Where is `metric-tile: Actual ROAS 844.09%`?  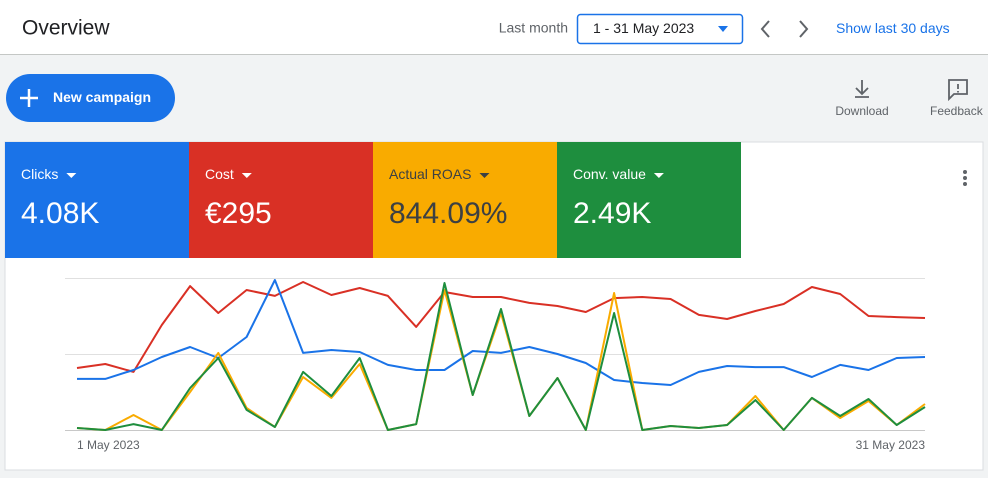 metric-tile: Actual ROAS 844.09% is located at coordinates (465, 200).